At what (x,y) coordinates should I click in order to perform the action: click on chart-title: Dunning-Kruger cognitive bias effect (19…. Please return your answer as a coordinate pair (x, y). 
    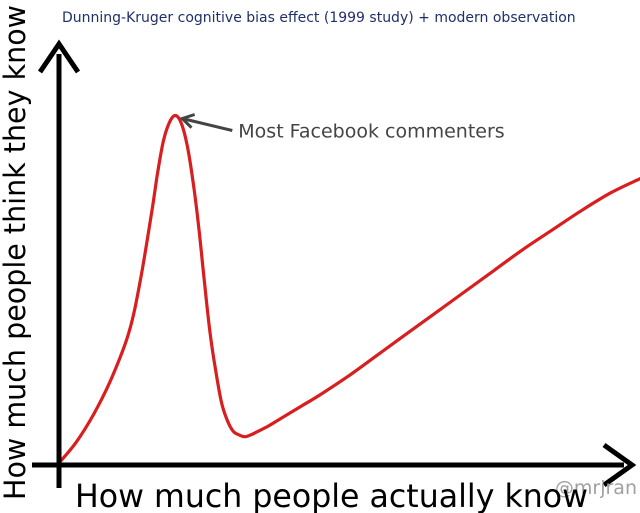
    Looking at the image, I should click on (319, 18).